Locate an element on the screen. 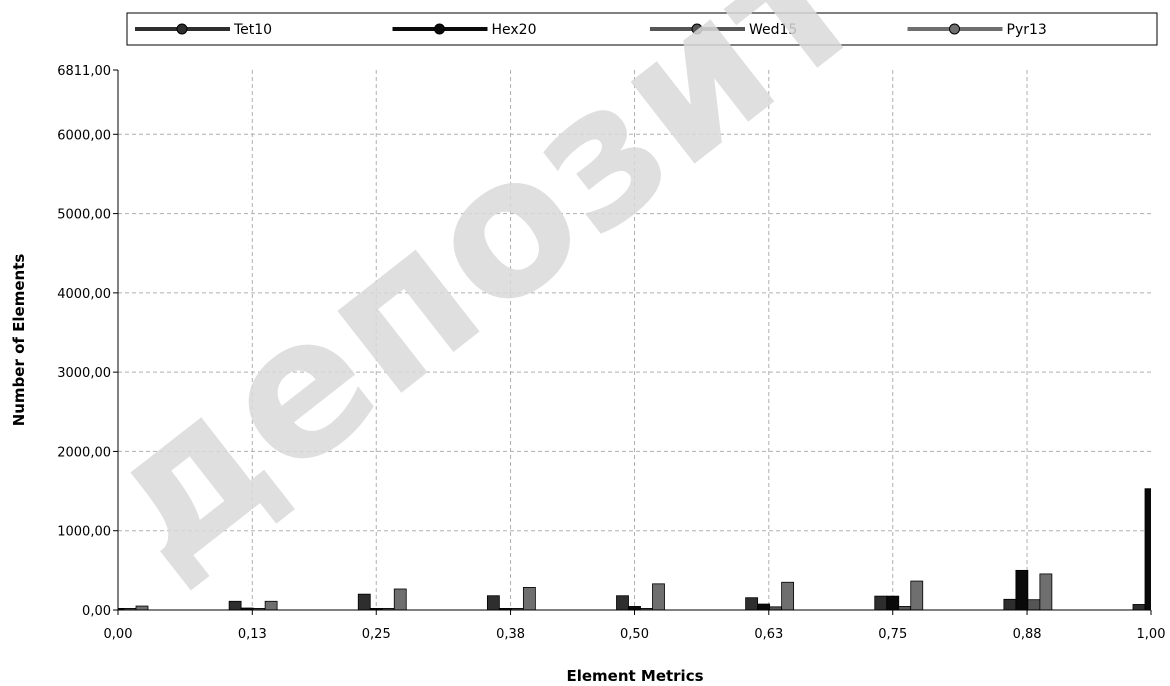 This screenshot has width=1170, height=686. y-tick-label: 2000,00 is located at coordinates (84, 452).